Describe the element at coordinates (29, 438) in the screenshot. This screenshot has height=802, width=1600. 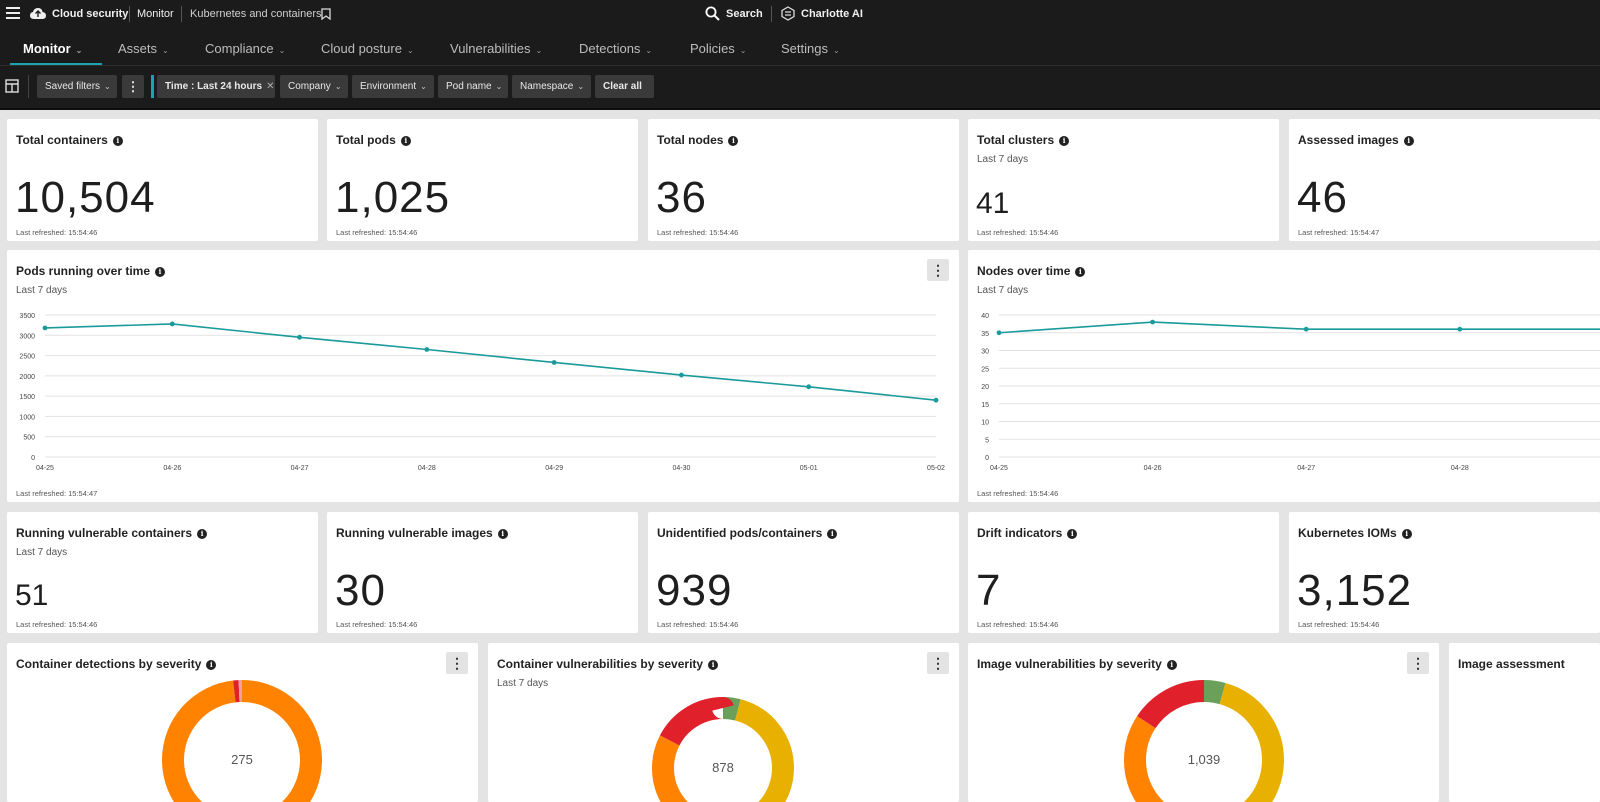
I see `y-tick-label: 500` at that location.